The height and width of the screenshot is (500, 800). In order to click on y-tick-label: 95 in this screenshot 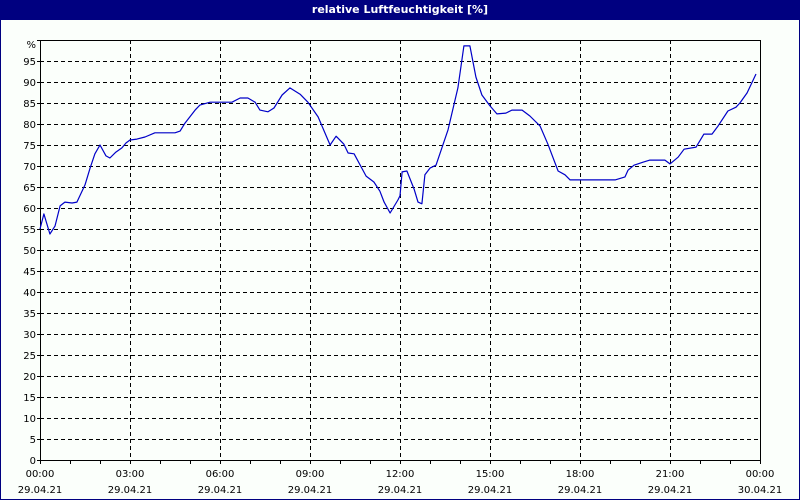, I will do `click(29, 62)`.